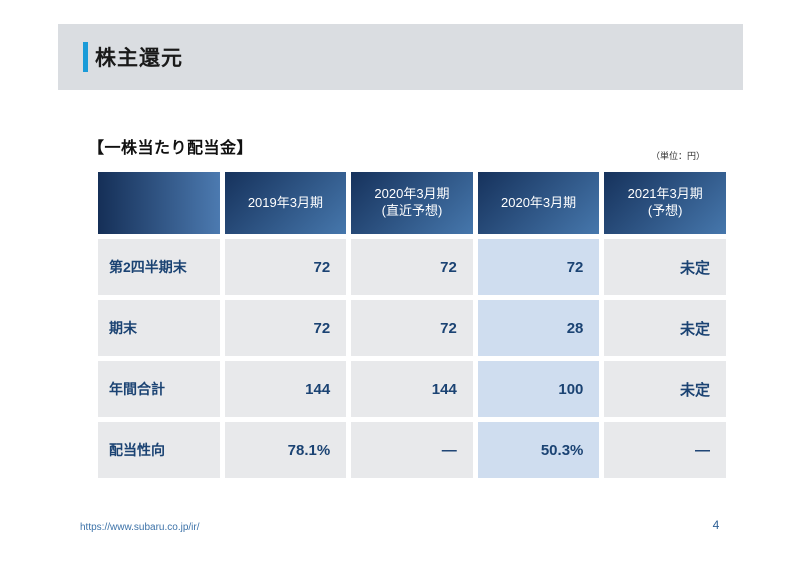  I want to click on table-cell: 28, so click(538, 328).